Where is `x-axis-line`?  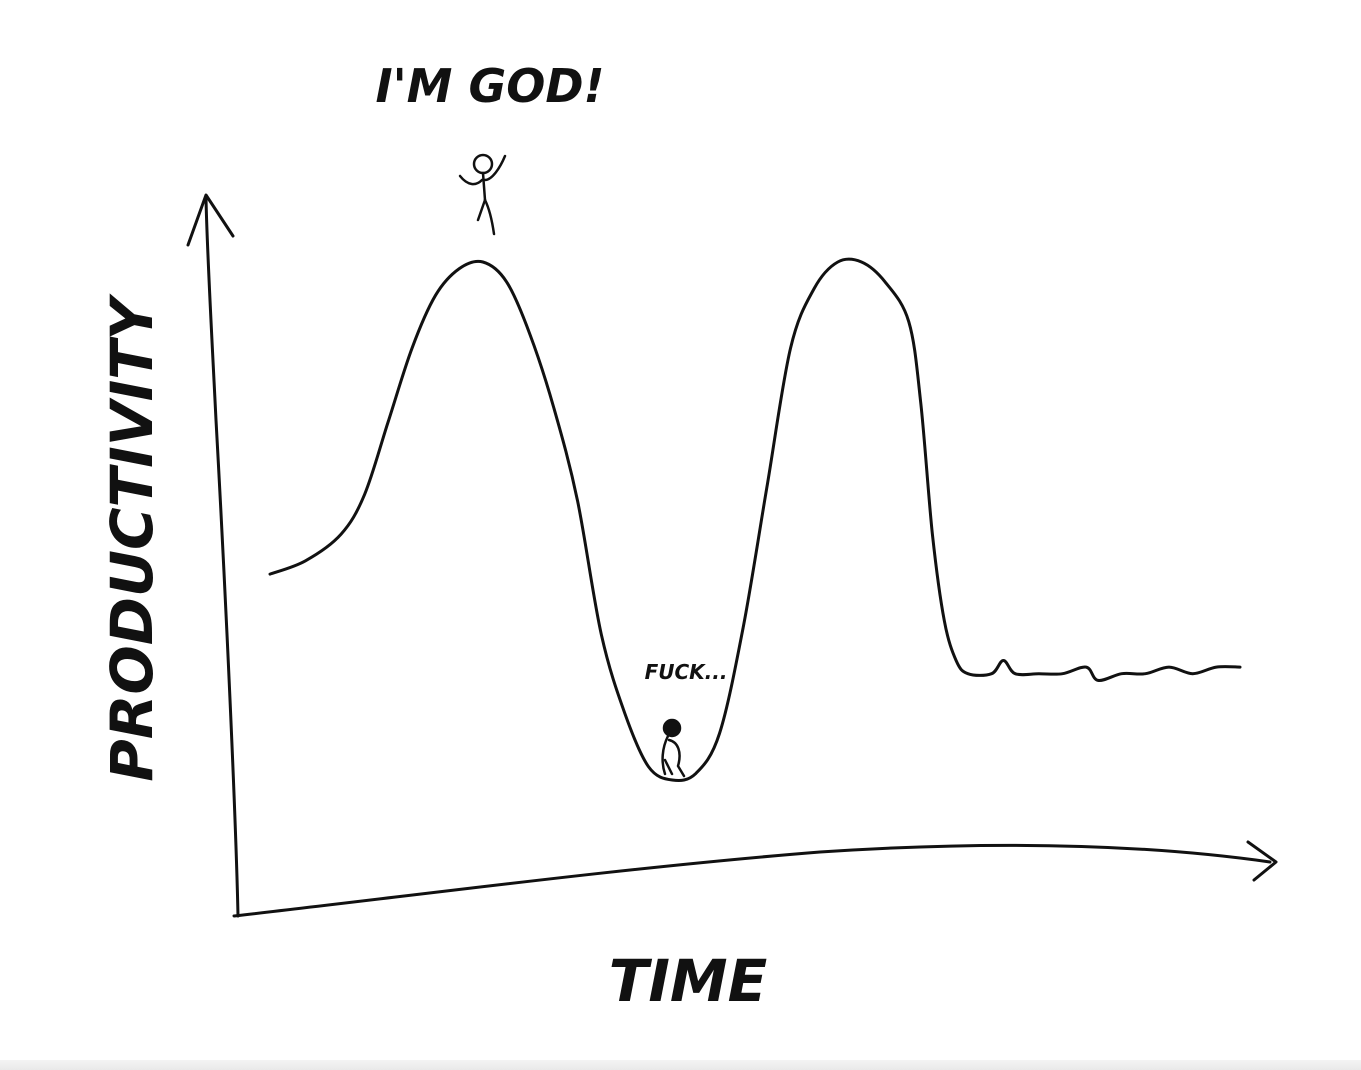
x-axis-line is located at coordinates (752, 880).